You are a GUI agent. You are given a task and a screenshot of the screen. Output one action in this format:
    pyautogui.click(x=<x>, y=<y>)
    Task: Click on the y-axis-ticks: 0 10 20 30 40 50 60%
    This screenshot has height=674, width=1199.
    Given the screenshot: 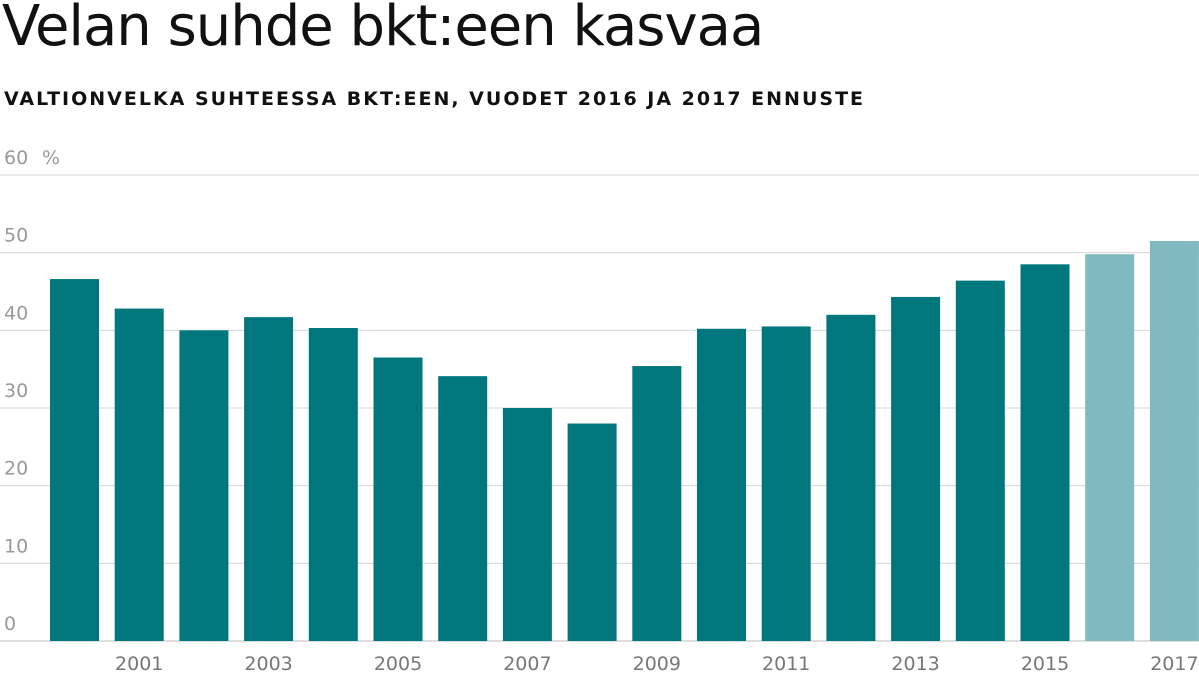 What is the action you would take?
    pyautogui.click(x=32, y=391)
    